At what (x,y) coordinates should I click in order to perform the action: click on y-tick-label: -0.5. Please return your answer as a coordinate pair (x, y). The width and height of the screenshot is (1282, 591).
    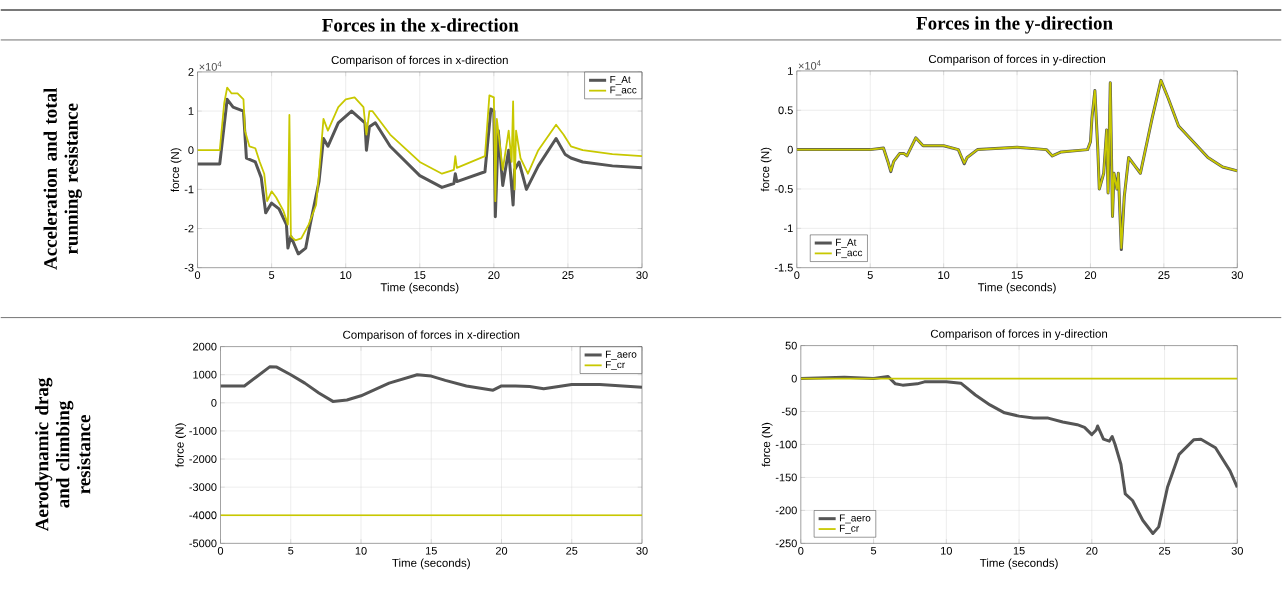
    Looking at the image, I should click on (783, 188).